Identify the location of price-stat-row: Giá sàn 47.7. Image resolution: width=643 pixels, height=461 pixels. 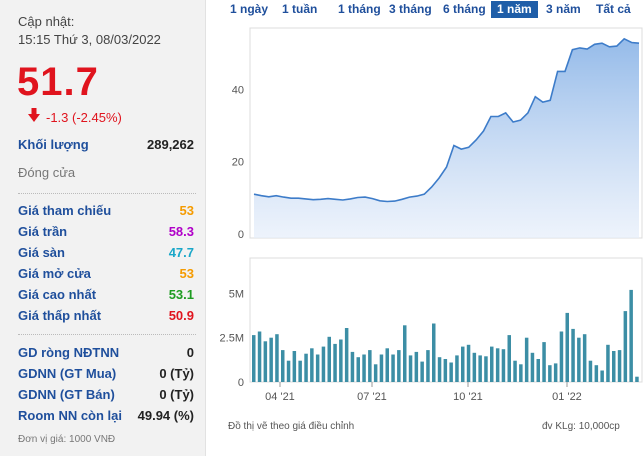
(106, 254).